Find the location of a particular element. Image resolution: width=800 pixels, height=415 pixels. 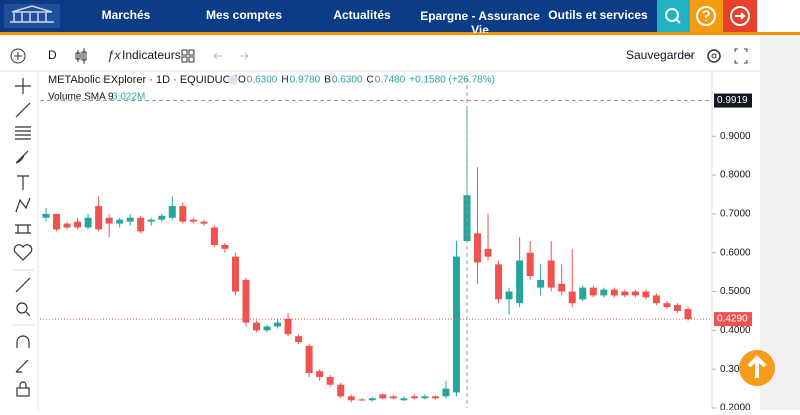

scrollbar is located at coordinates (780, 222).